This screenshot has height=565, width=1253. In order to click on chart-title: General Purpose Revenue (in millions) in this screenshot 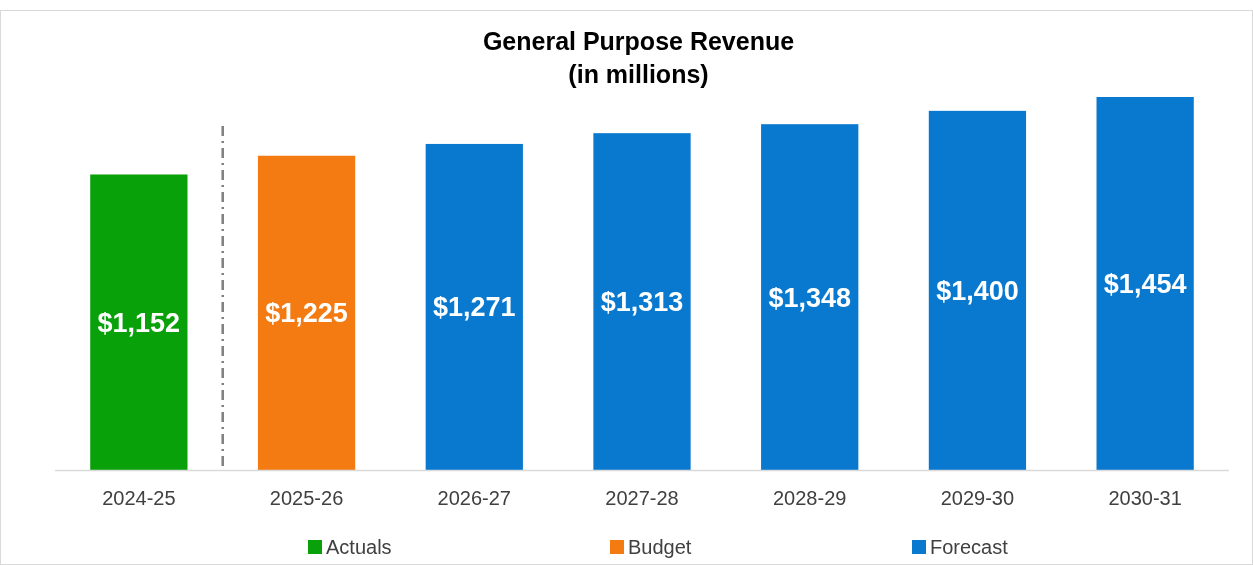, I will do `click(638, 57)`.